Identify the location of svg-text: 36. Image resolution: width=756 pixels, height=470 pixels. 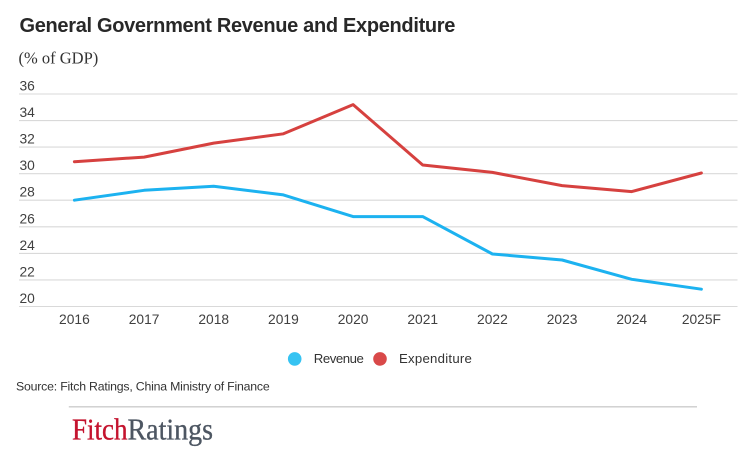
(28, 86).